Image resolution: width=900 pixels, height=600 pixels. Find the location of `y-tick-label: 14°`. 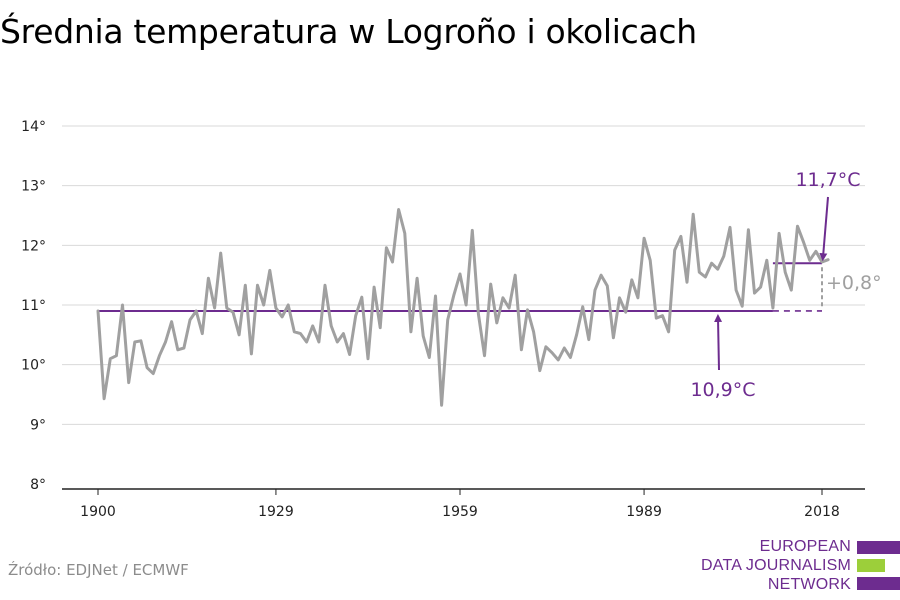

y-tick-label: 14° is located at coordinates (33, 127).